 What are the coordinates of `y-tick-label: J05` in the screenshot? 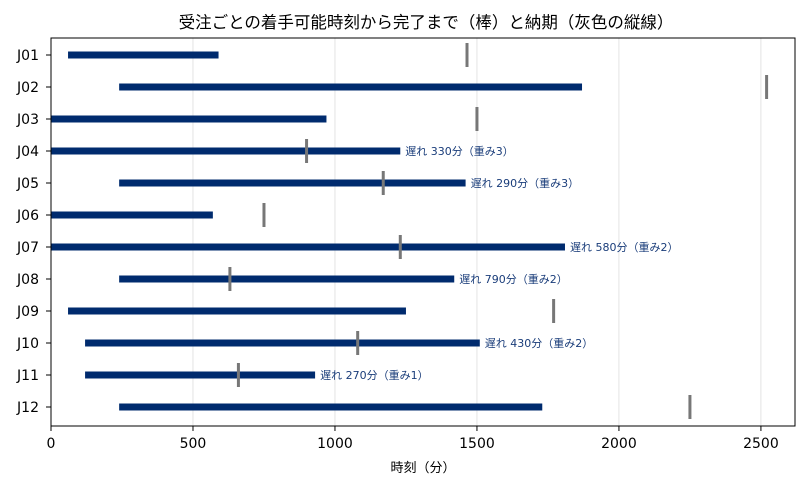 It's located at (27, 184).